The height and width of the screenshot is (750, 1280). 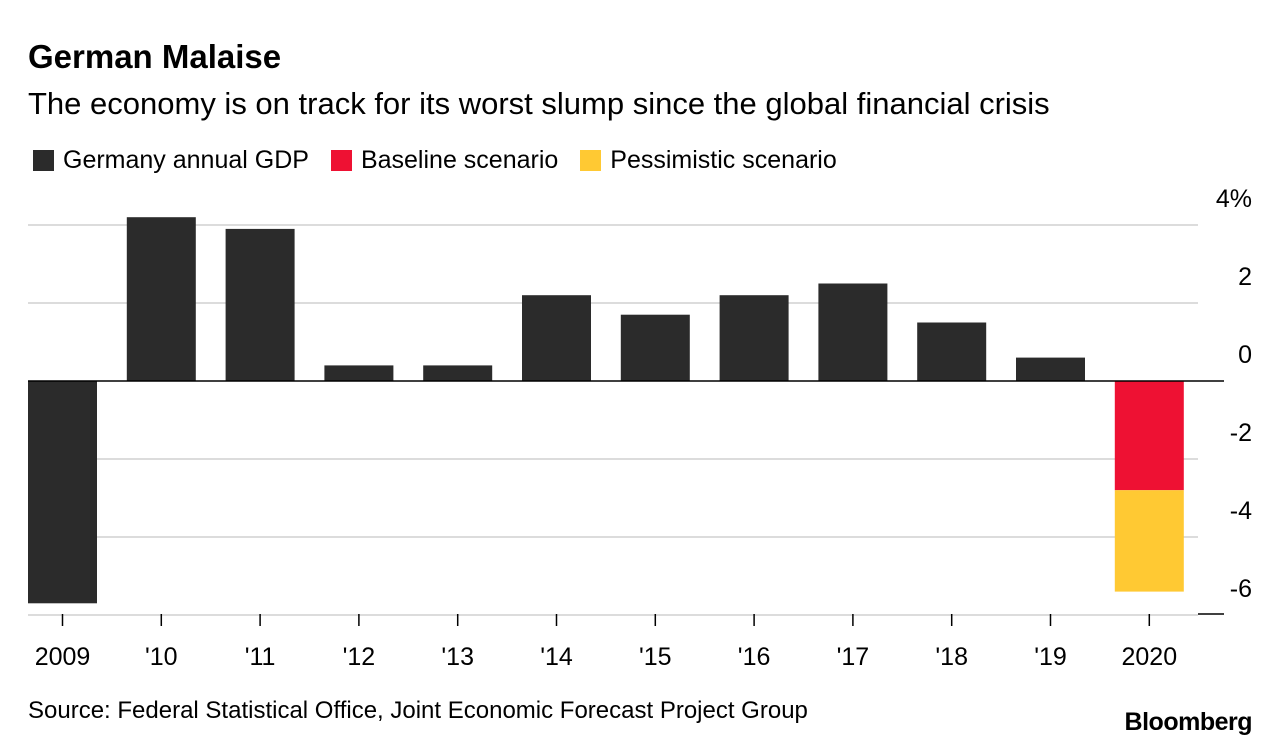 I want to click on legend-label-pessimistic: Pessimistic scenario, so click(x=723, y=160).